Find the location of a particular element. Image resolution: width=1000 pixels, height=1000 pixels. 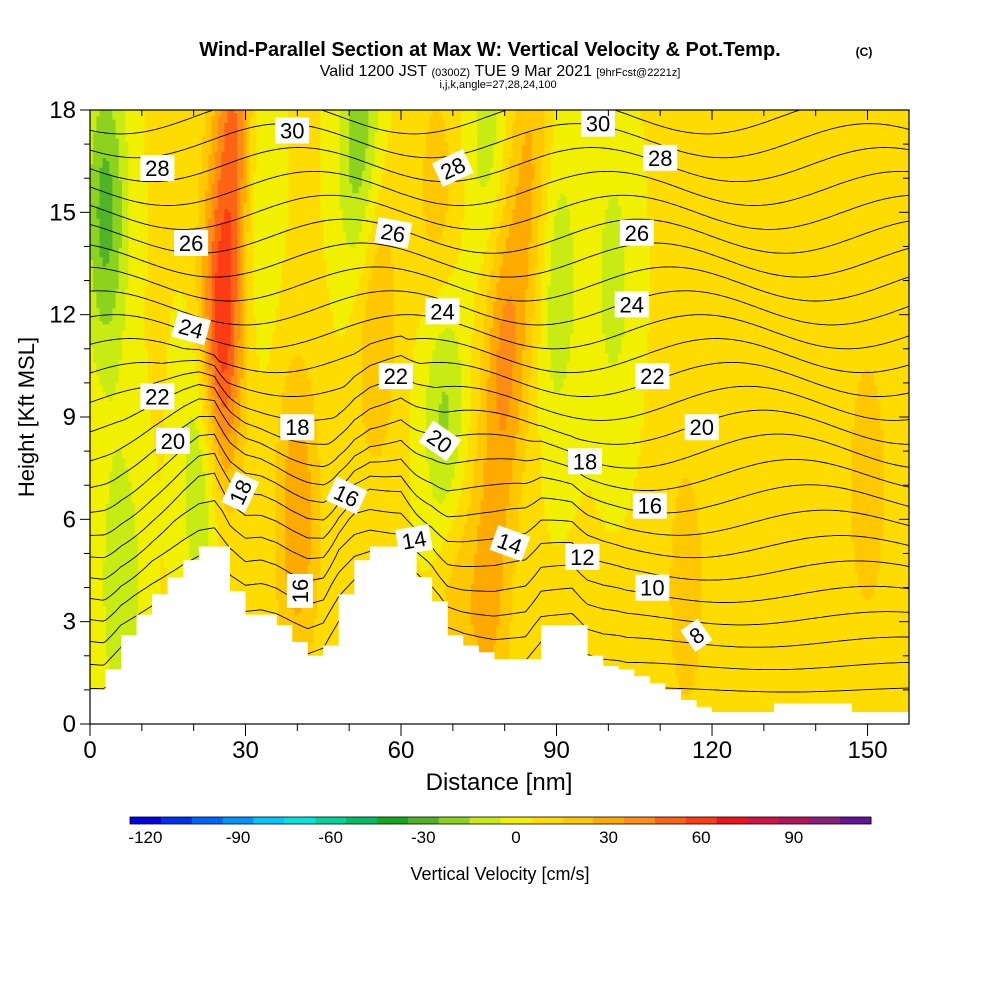

valid-date: TUE 9 Mar 2021 is located at coordinates (532, 71).